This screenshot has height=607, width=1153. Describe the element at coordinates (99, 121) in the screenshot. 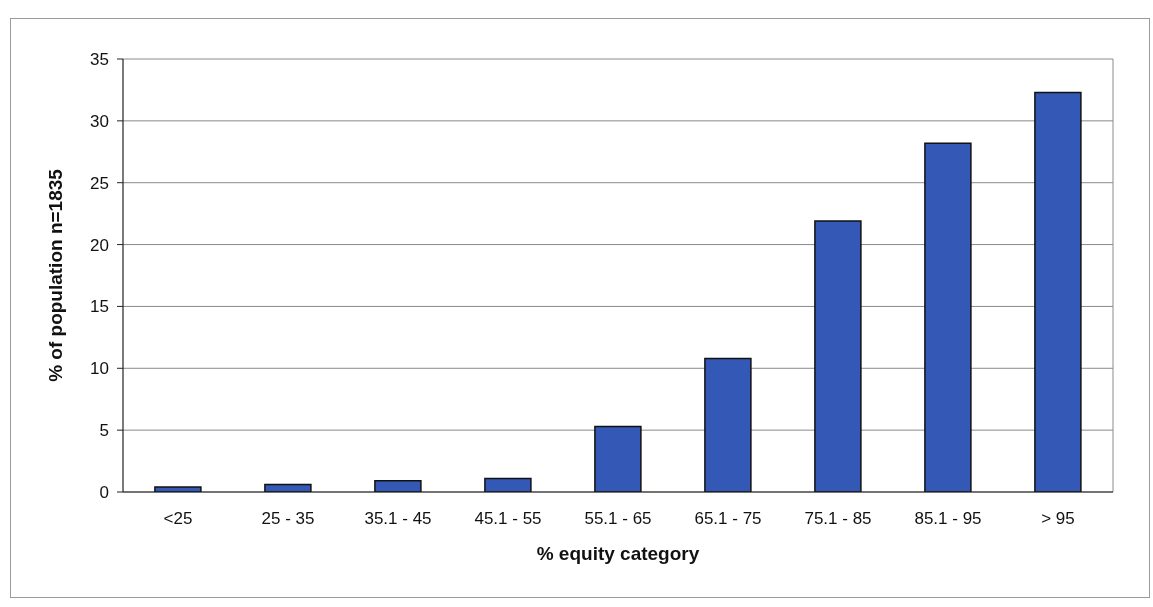

I see `y-tick-label: 30` at that location.